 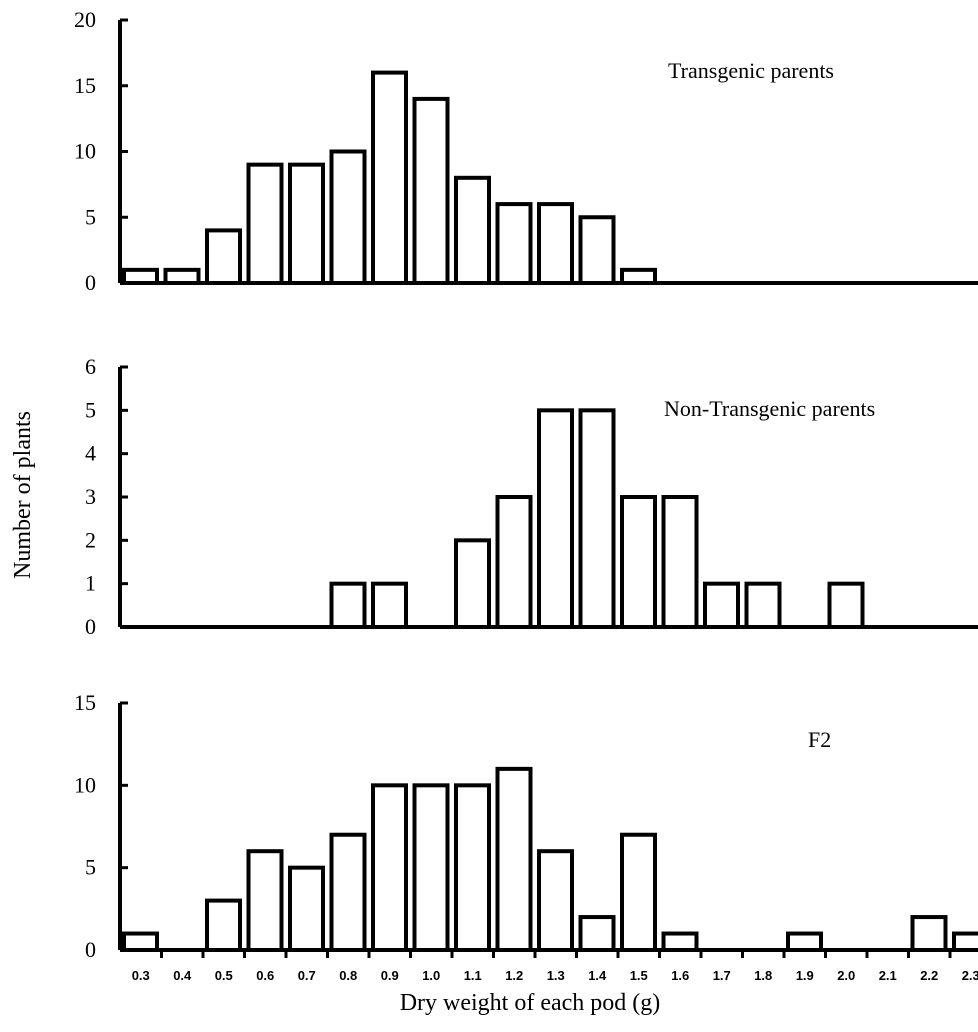 I want to click on x-tick-label: 0.9, so click(x=390, y=975).